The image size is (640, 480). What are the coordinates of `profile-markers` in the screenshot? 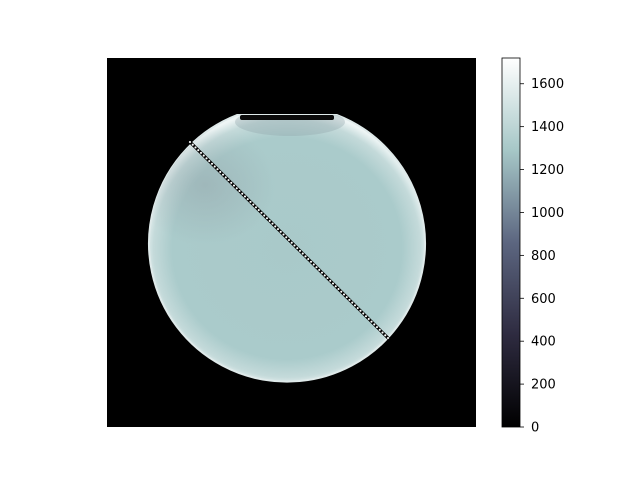 It's located at (289, 240).